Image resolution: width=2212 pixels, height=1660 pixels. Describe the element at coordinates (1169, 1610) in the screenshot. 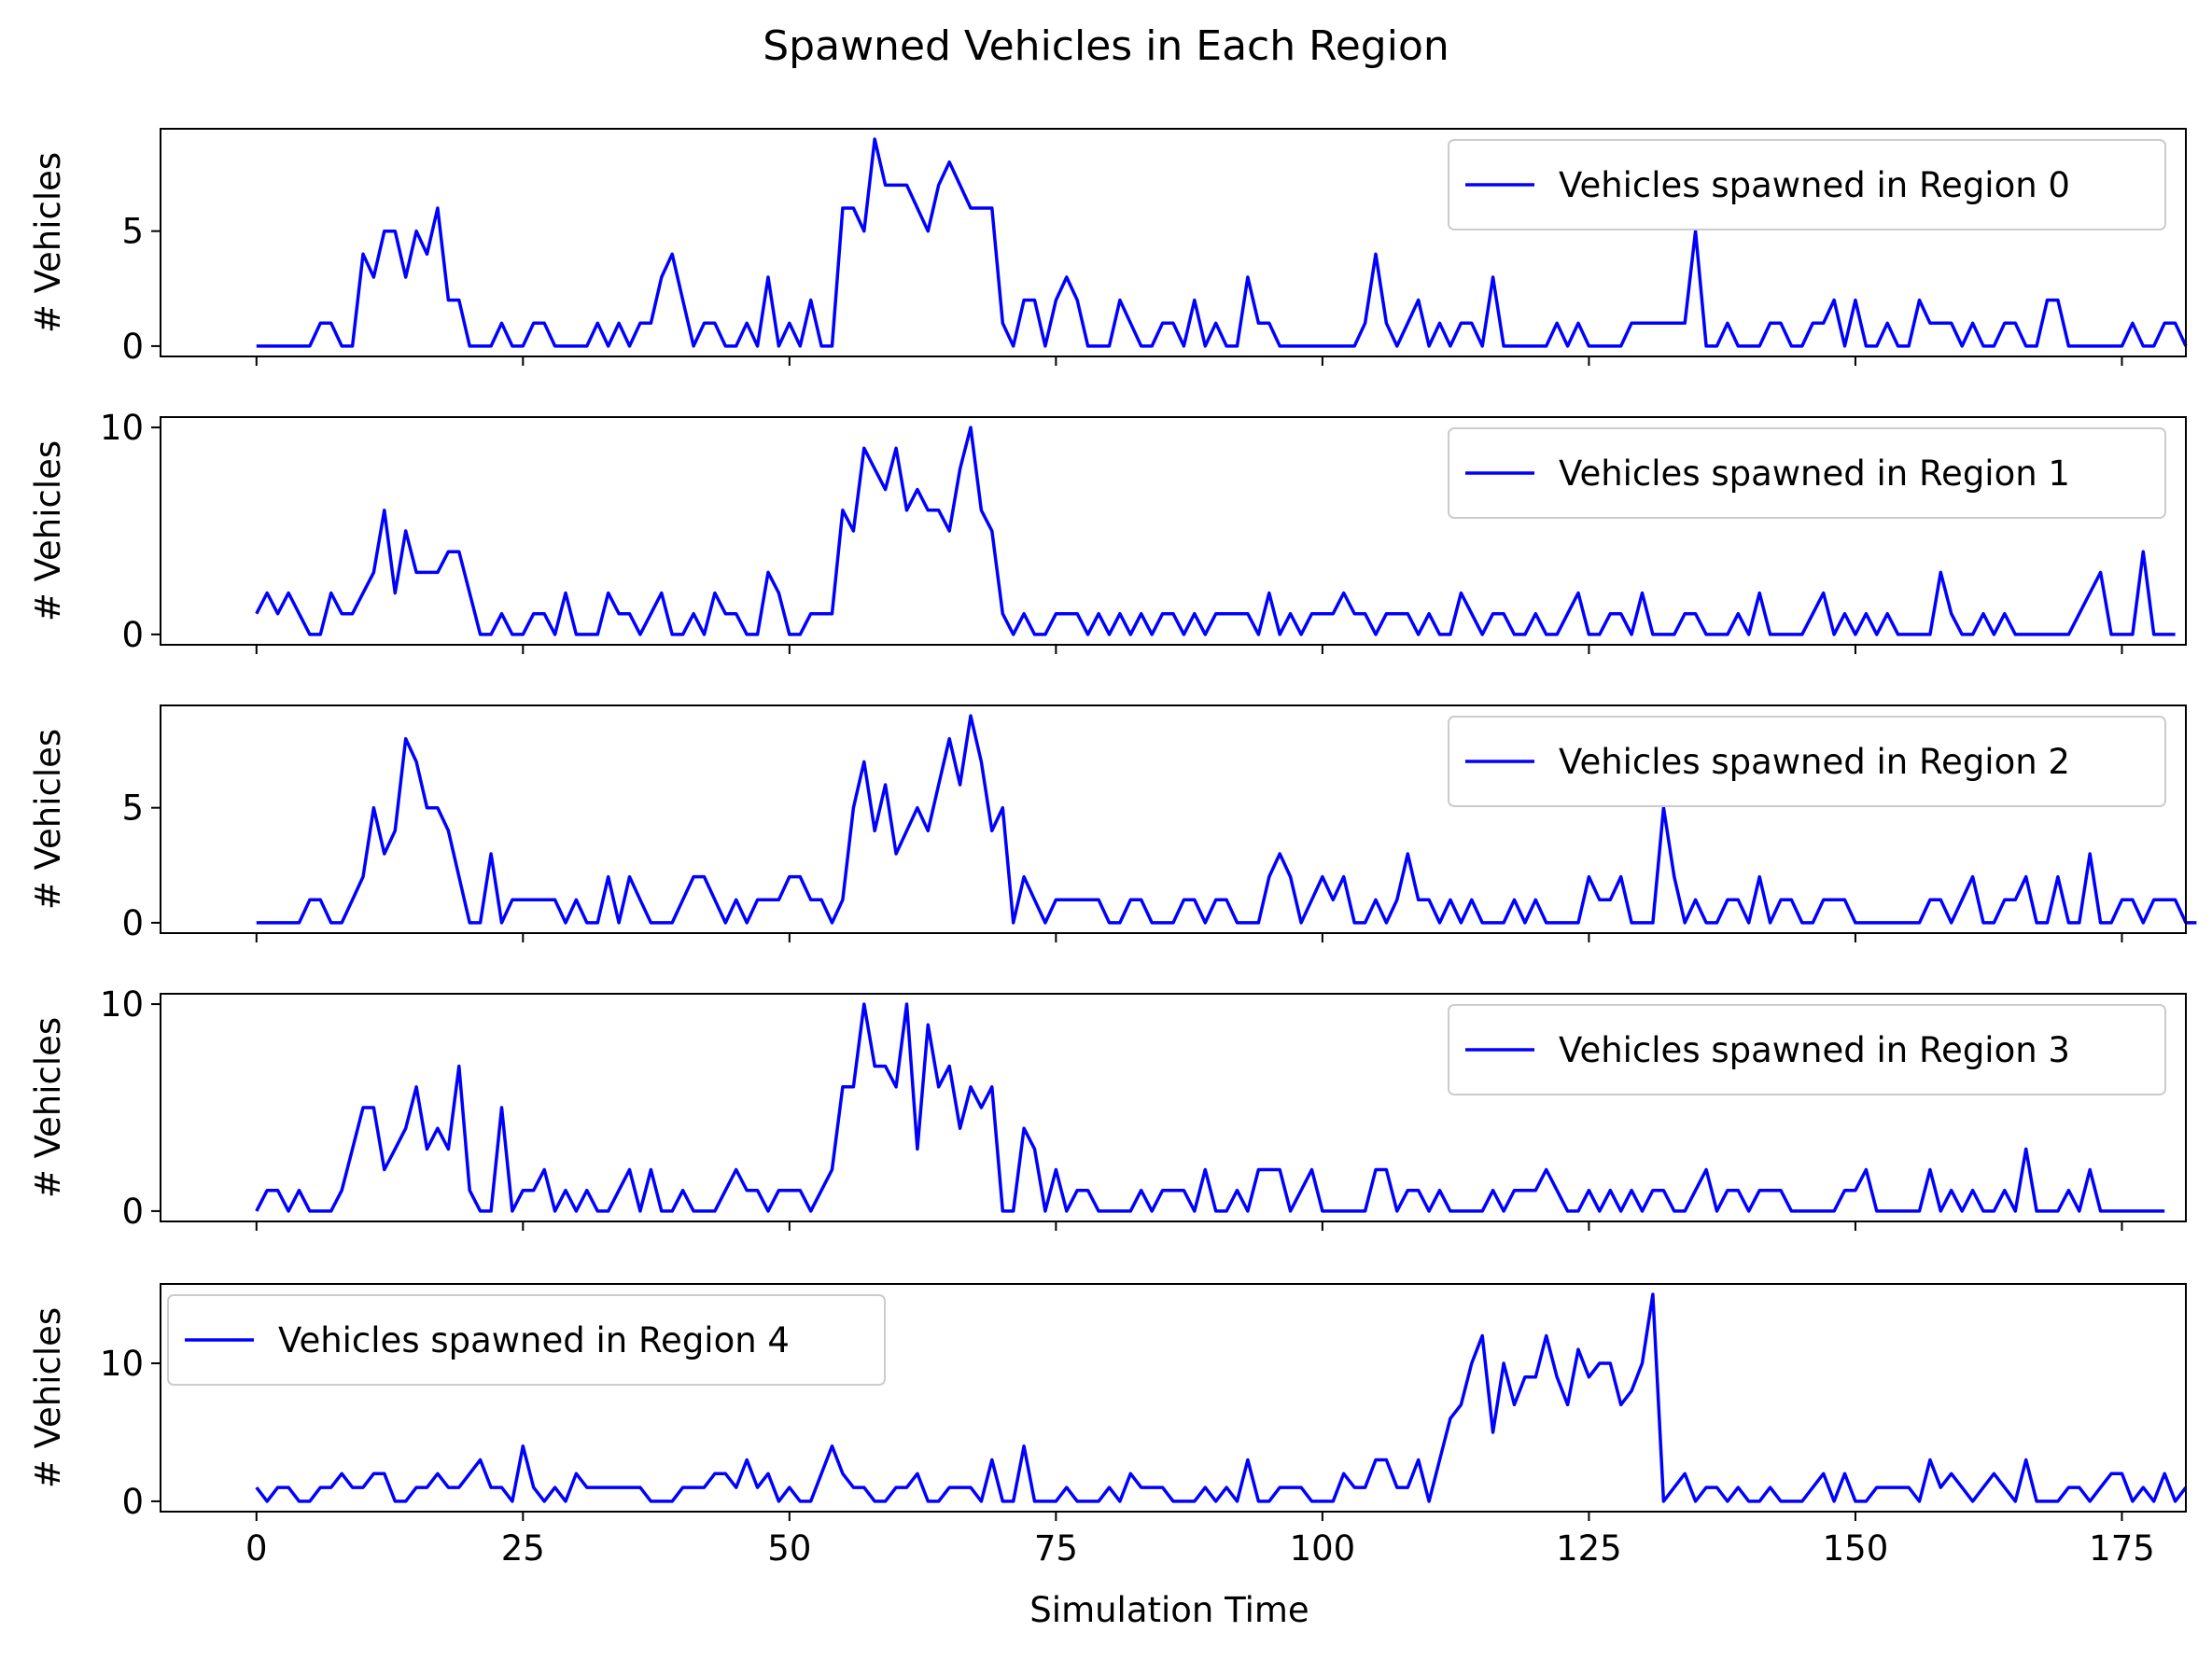

I see `x-axis-label: Simulation Time` at that location.